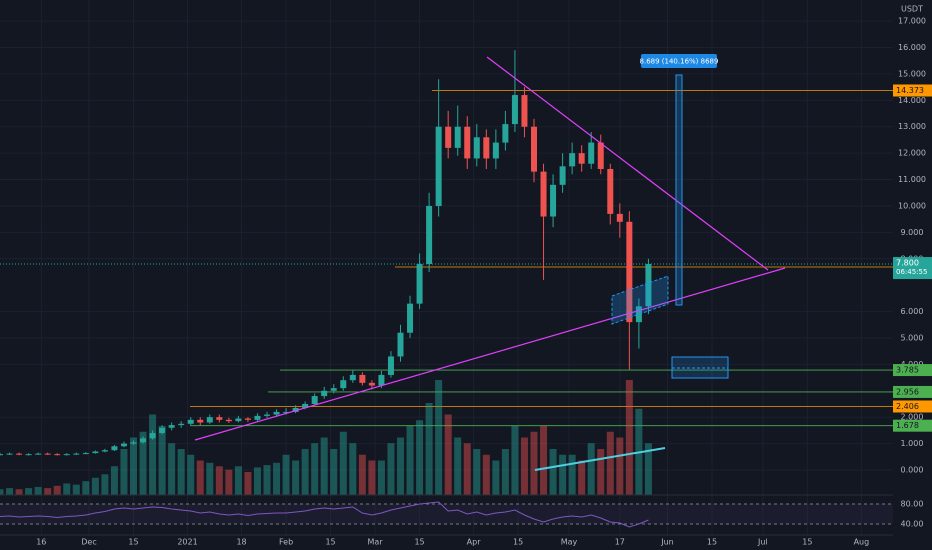  I want to click on y-tick-label: 10.000, so click(912, 205).